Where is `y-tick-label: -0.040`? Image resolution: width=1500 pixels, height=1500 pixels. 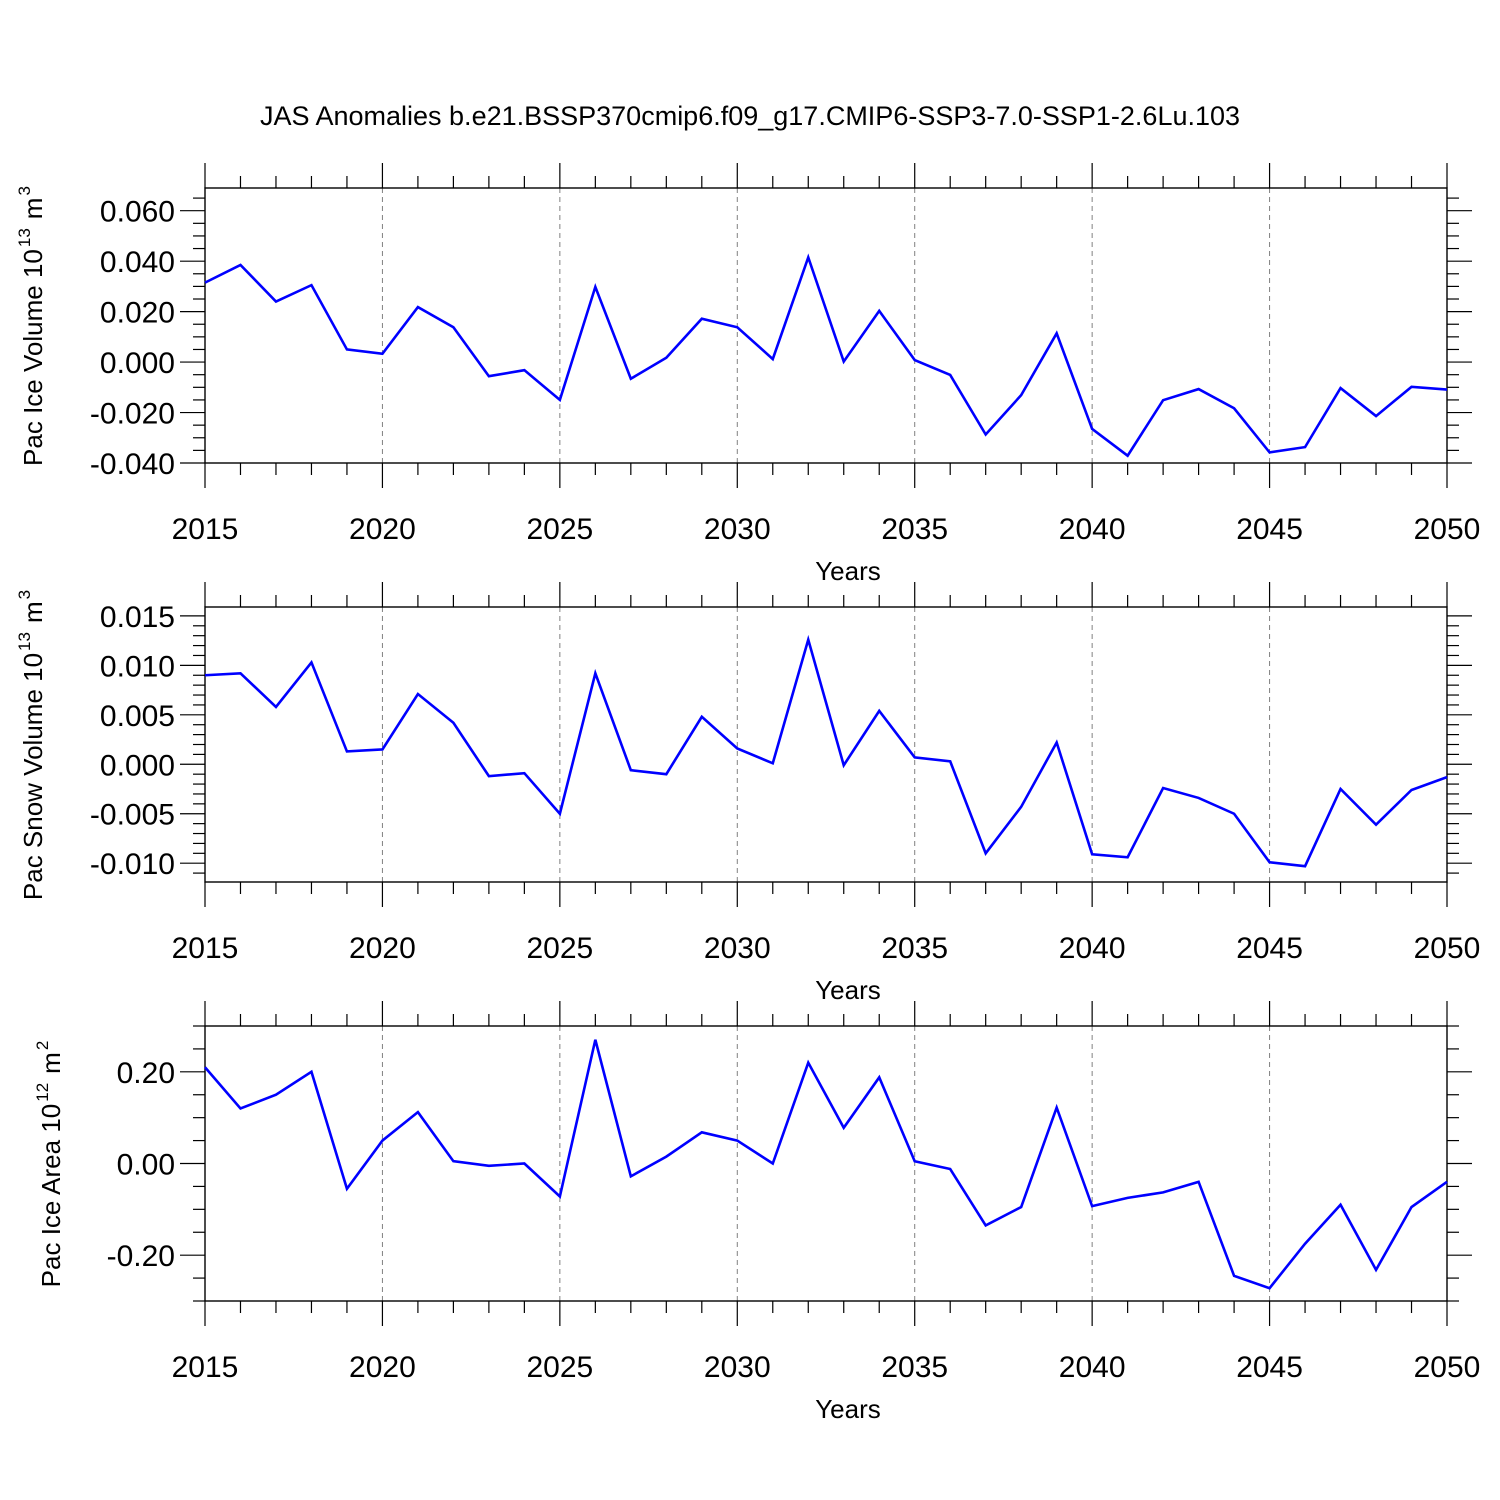
y-tick-label: -0.040 is located at coordinates (132, 464).